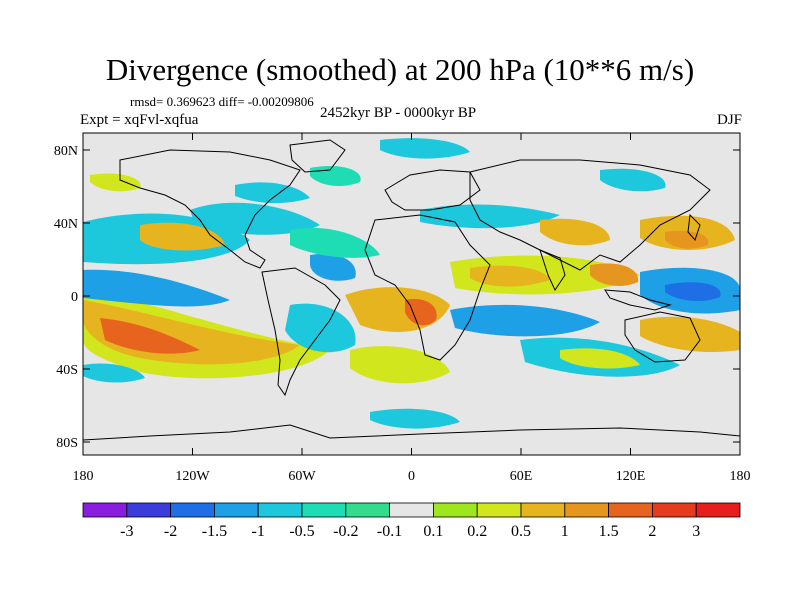  I want to click on lon-tick-label: 60E, so click(521, 476).